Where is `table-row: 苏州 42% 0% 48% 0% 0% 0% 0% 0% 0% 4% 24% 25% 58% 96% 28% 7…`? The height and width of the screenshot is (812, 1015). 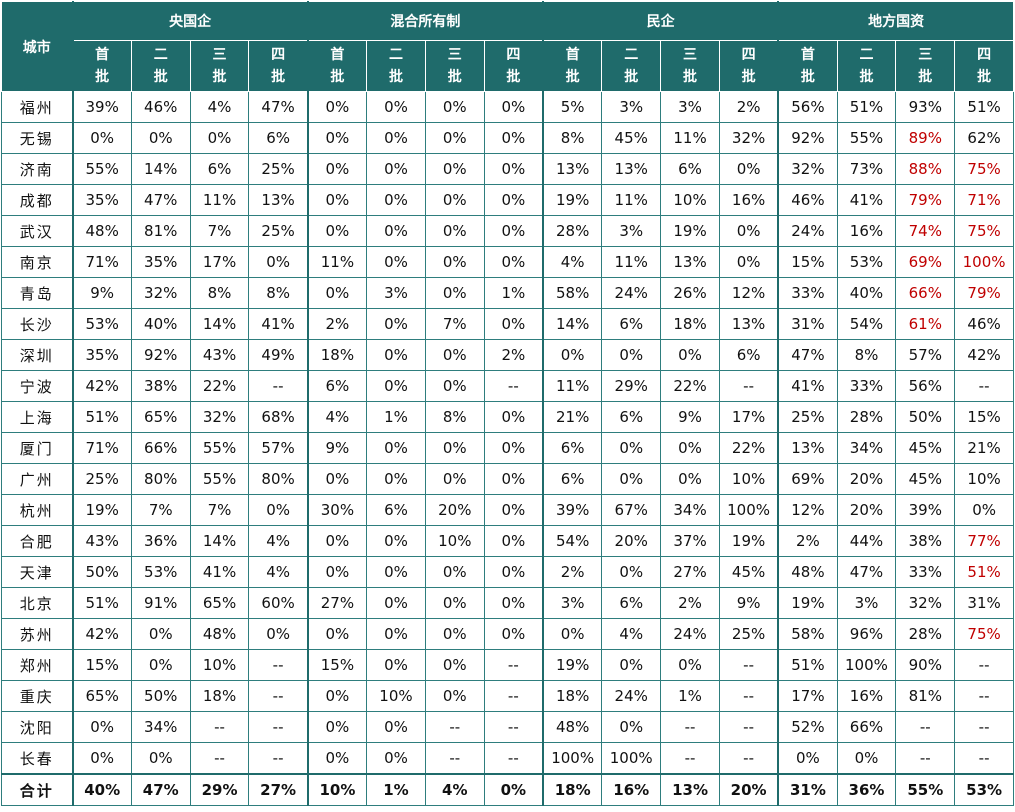 table-row: 苏州 42% 0% 48% 0% 0% 0% 0% 0% 0% 4% 24% 25% 58% 96% 28% 7… is located at coordinates (507, 634).